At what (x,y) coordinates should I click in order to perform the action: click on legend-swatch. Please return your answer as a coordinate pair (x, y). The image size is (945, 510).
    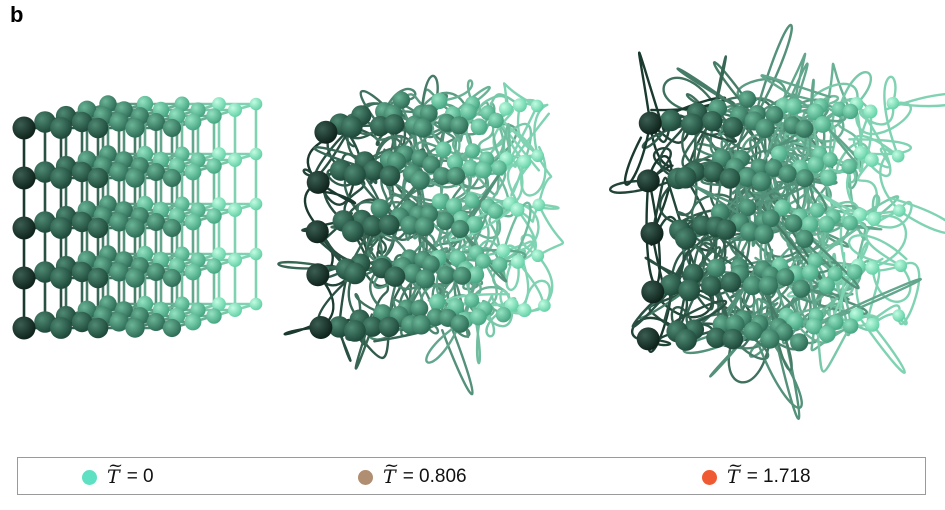
    Looking at the image, I should click on (709, 477).